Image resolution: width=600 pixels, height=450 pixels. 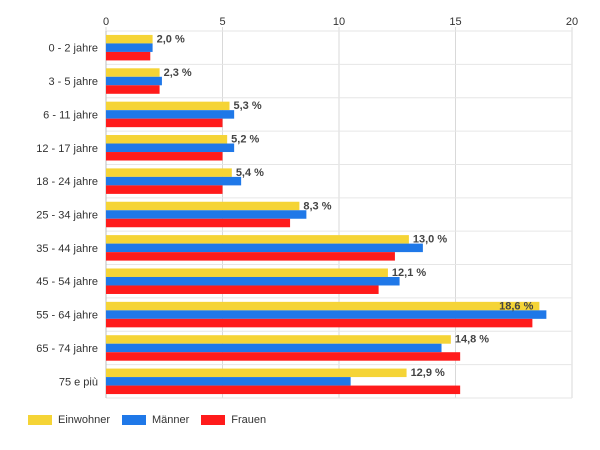 I want to click on data-label: 14,8 %, so click(x=472, y=340).